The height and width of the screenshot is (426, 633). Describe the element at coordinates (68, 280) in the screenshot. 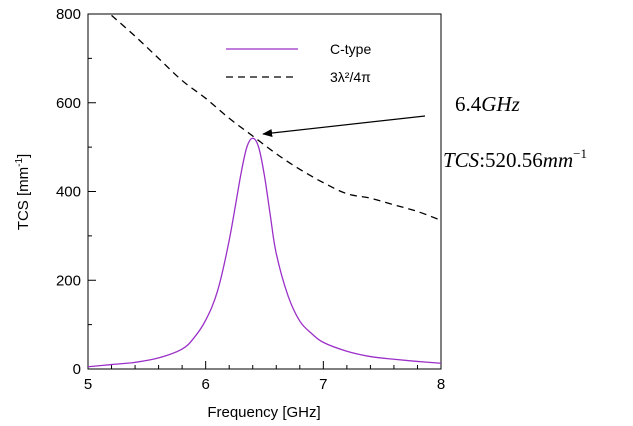

I see `y-tick-label: 200` at that location.